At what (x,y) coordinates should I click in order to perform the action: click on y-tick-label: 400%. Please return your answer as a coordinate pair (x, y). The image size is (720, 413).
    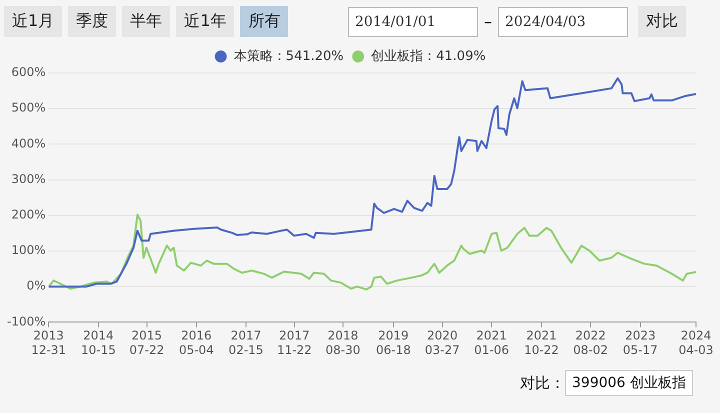
    Looking at the image, I should click on (28, 143).